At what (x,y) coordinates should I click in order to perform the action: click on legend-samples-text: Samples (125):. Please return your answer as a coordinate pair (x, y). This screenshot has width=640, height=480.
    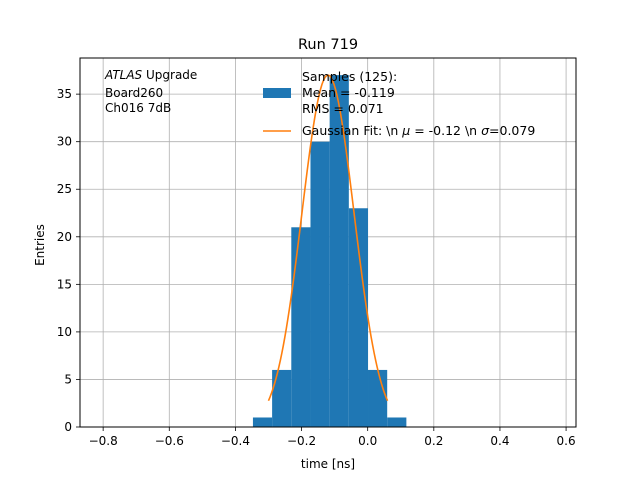
    Looking at the image, I should click on (349, 76).